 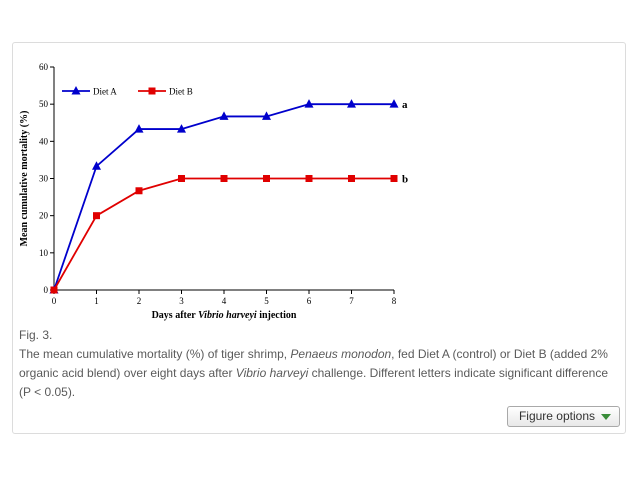 I want to click on triangle-down-icon, so click(x=606, y=416).